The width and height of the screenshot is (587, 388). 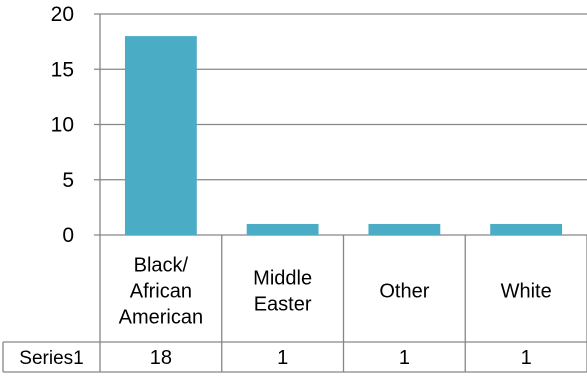 I want to click on y-tick-label-10: 10, so click(x=62, y=125).